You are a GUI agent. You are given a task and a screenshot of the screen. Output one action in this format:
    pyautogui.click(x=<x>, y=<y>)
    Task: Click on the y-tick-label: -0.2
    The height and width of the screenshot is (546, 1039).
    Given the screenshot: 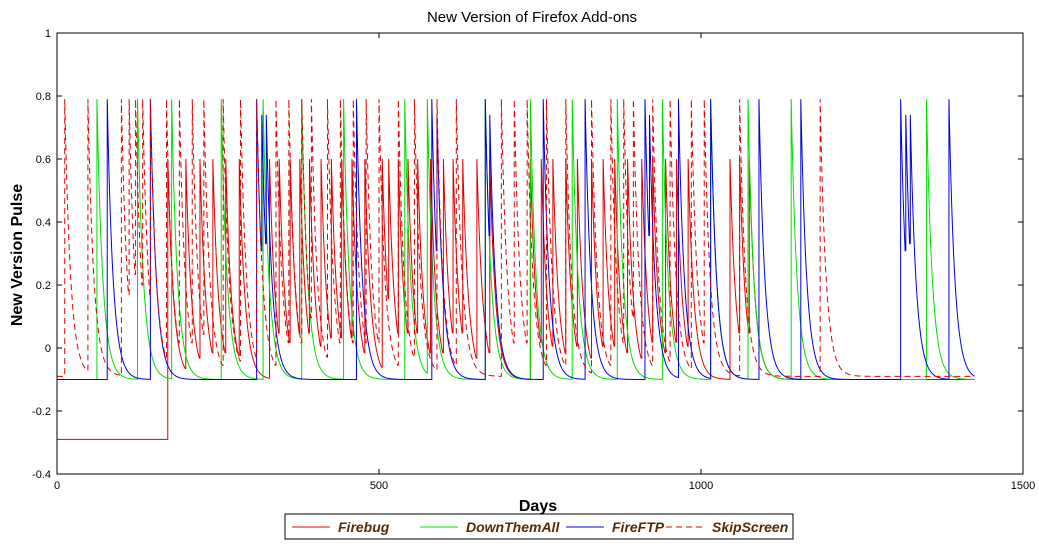 What is the action you would take?
    pyautogui.click(x=41, y=412)
    